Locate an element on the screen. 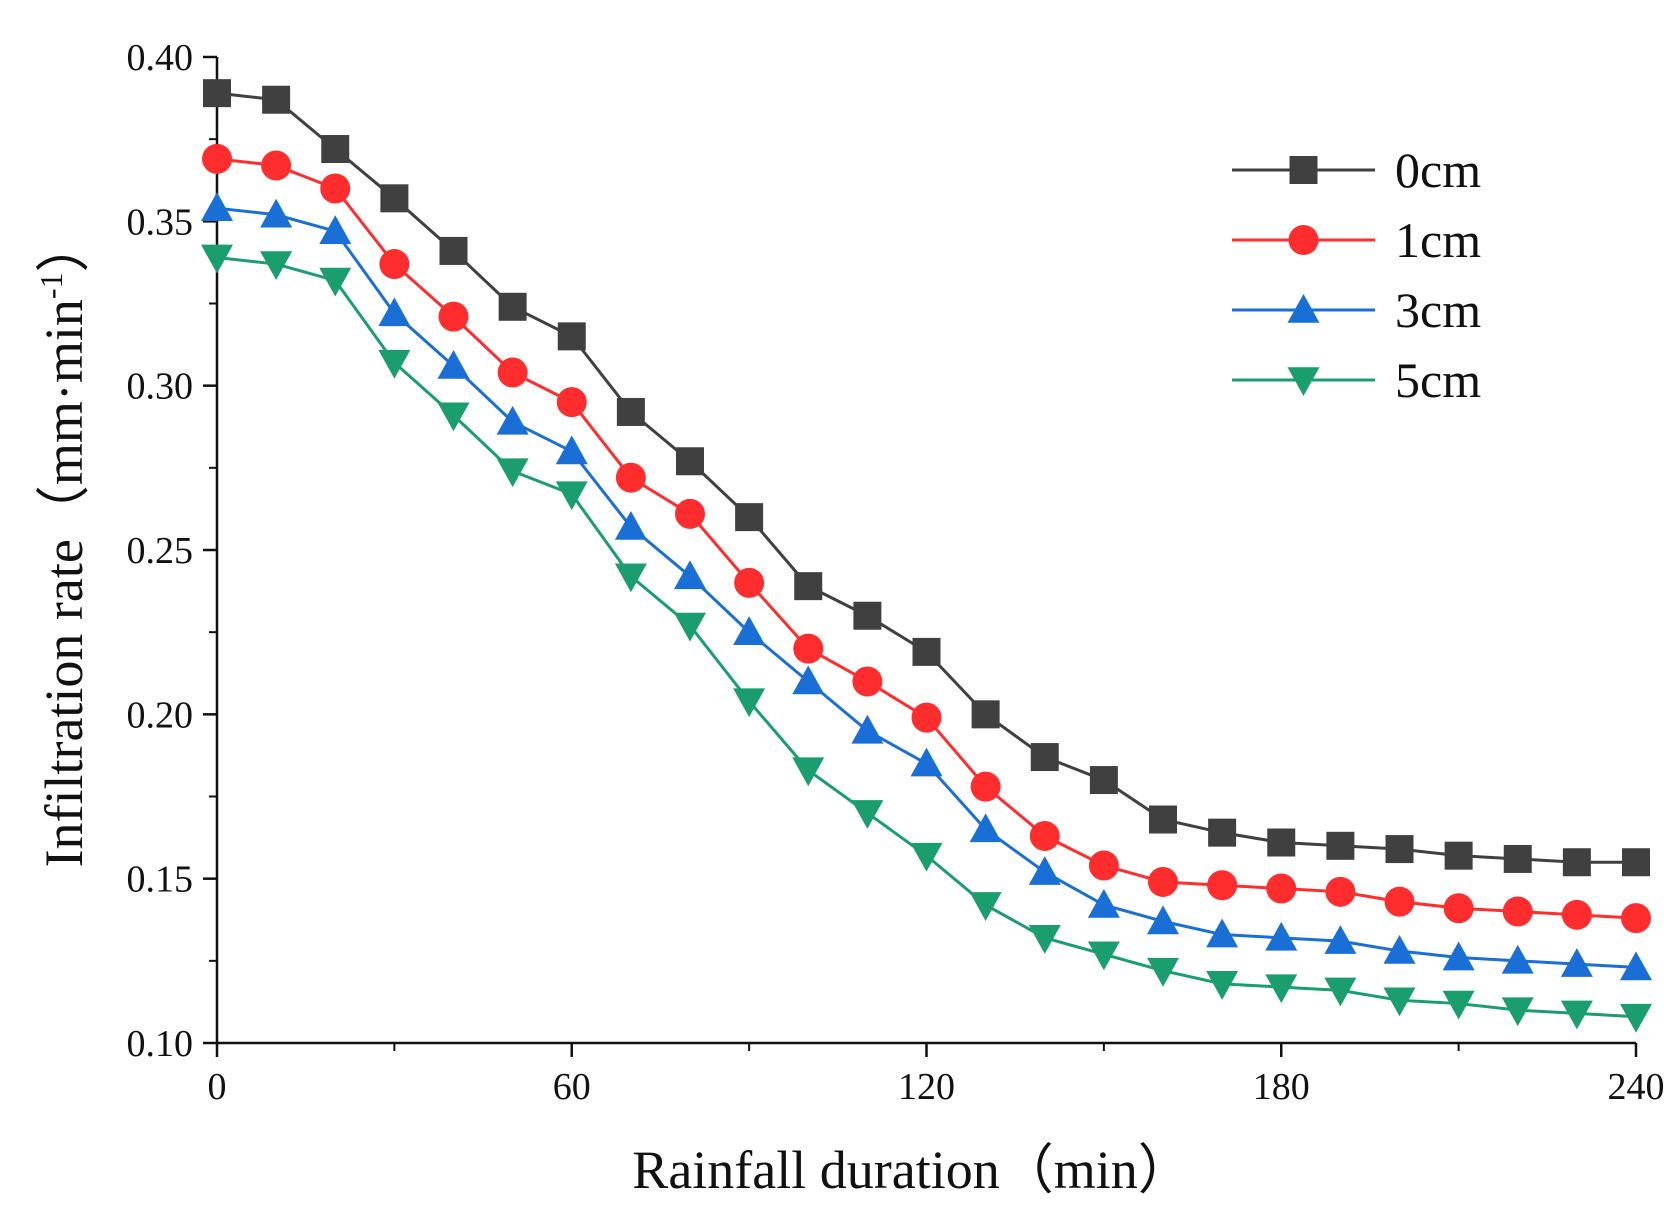 This screenshot has height=1218, width=1672. legend-item-5cm: 5cm is located at coordinates (1356, 380).